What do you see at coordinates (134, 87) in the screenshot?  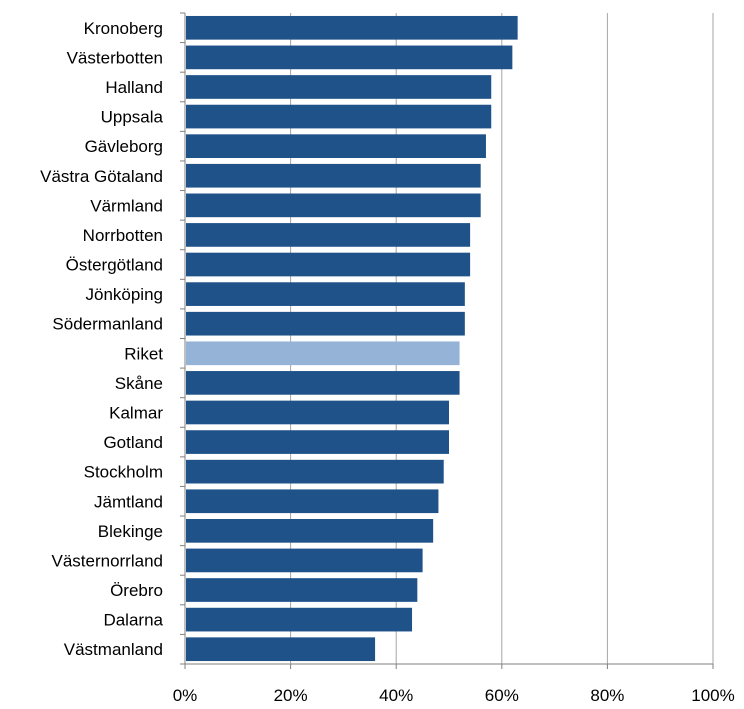 I see `category-label: Halland` at bounding box center [134, 87].